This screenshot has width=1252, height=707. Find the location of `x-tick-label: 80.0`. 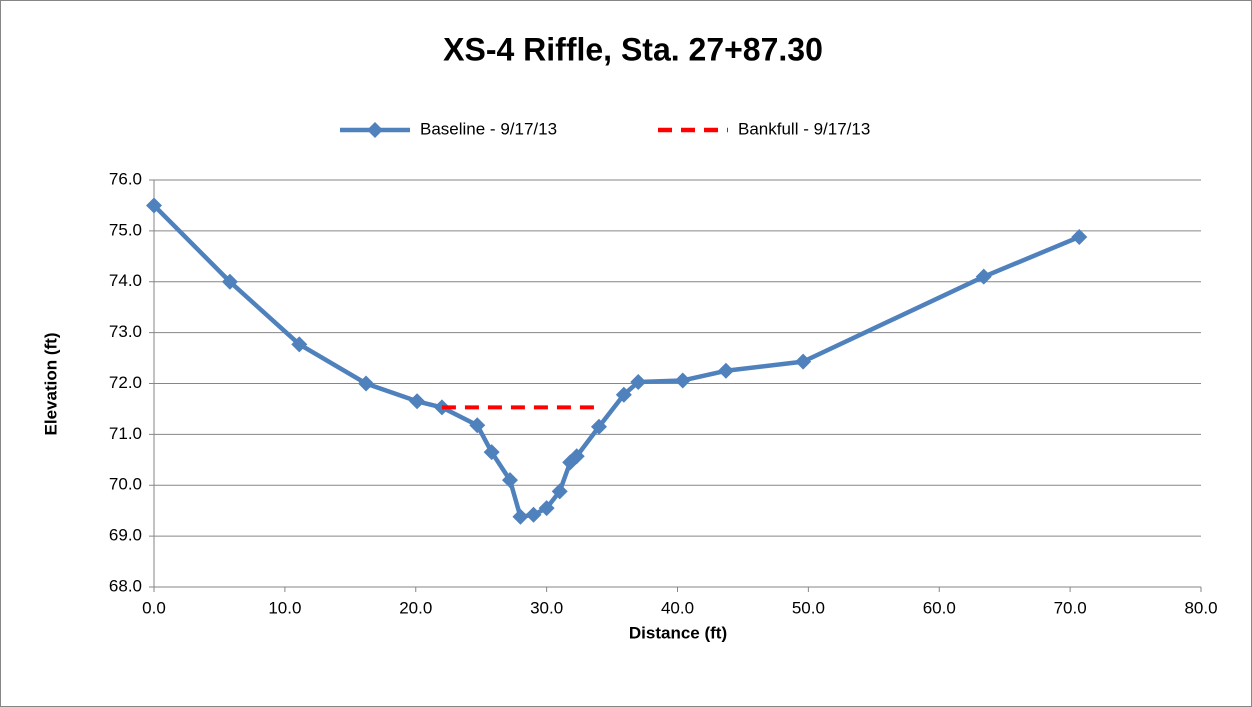

x-tick-label: 80.0 is located at coordinates (1200, 607).